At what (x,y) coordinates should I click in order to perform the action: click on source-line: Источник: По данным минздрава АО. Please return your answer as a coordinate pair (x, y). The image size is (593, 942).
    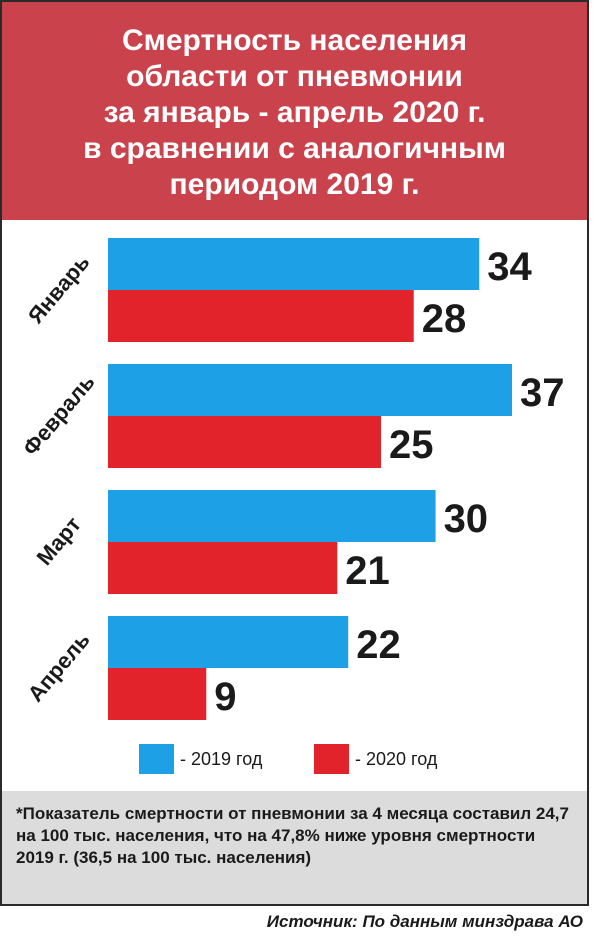
    Looking at the image, I should click on (424, 921).